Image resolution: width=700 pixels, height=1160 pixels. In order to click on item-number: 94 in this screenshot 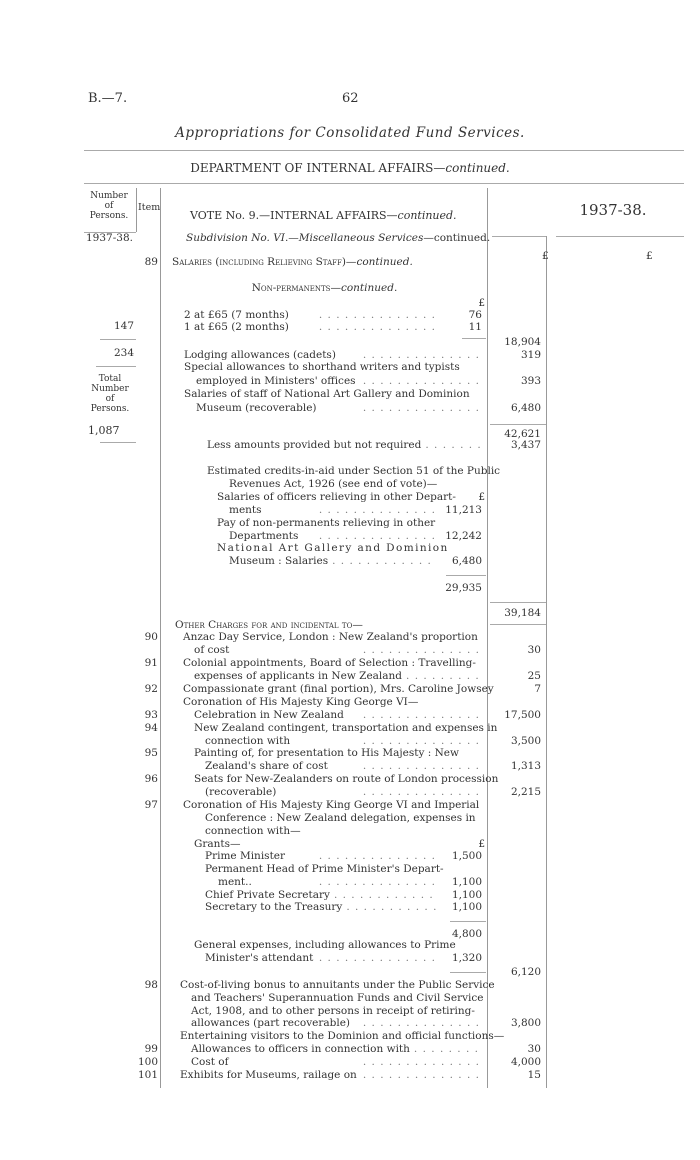, I will do `click(151, 728)`.